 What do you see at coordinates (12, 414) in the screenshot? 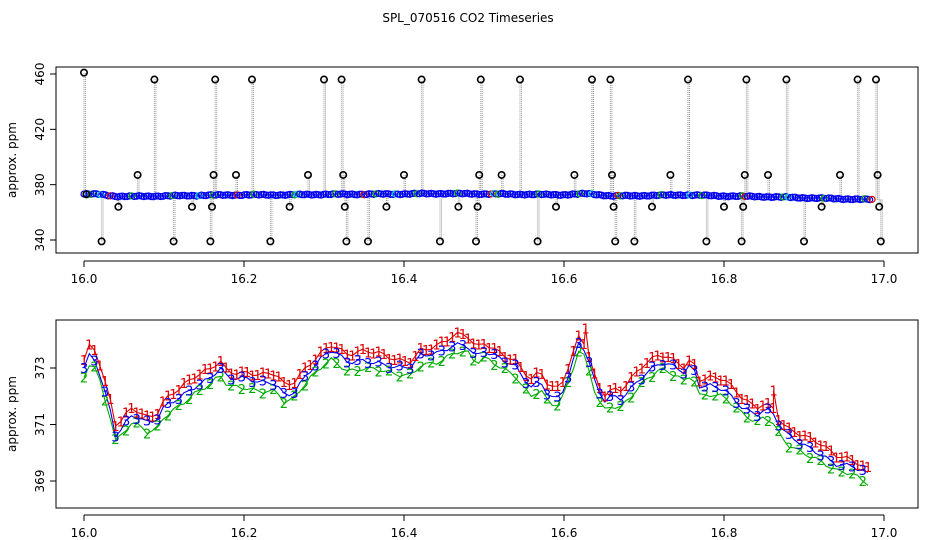
I see `panel-bottom-y-label: approx. ppm` at bounding box center [12, 414].